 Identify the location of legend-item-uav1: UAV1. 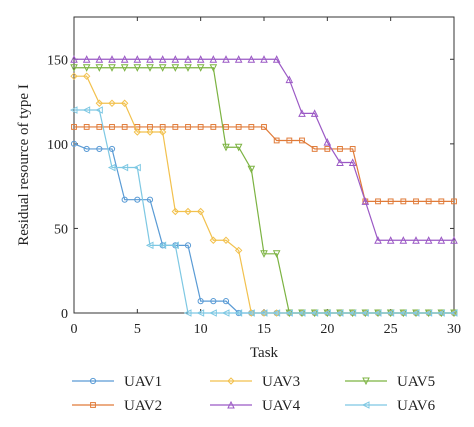
(117, 382).